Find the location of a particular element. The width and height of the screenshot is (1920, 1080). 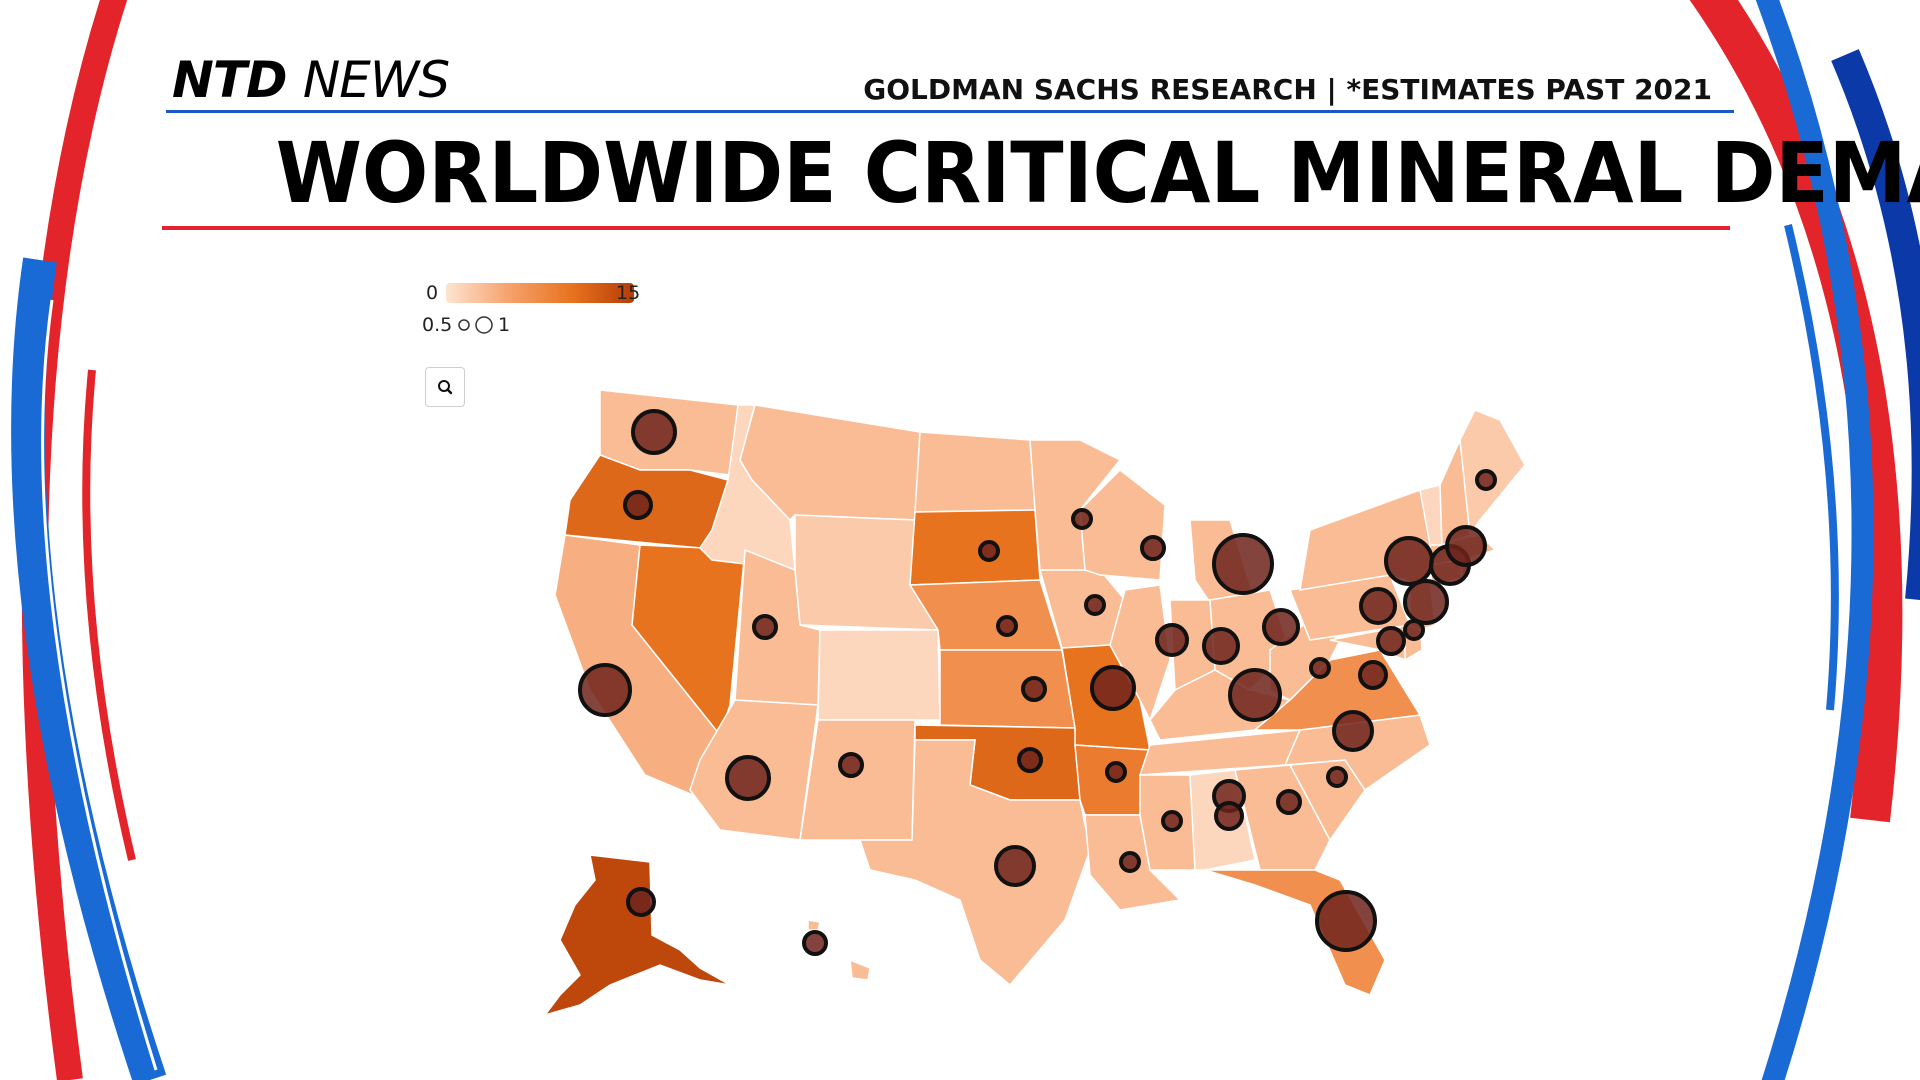

right-arc-blue is located at coordinates (1814, 540).